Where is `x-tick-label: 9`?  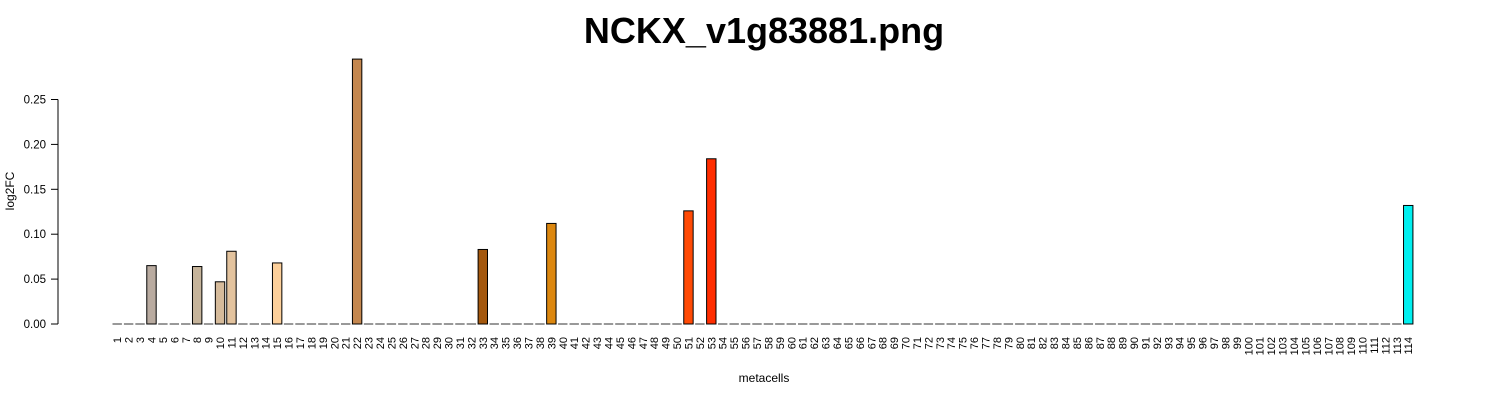
x-tick-label: 9 is located at coordinates (210, 340).